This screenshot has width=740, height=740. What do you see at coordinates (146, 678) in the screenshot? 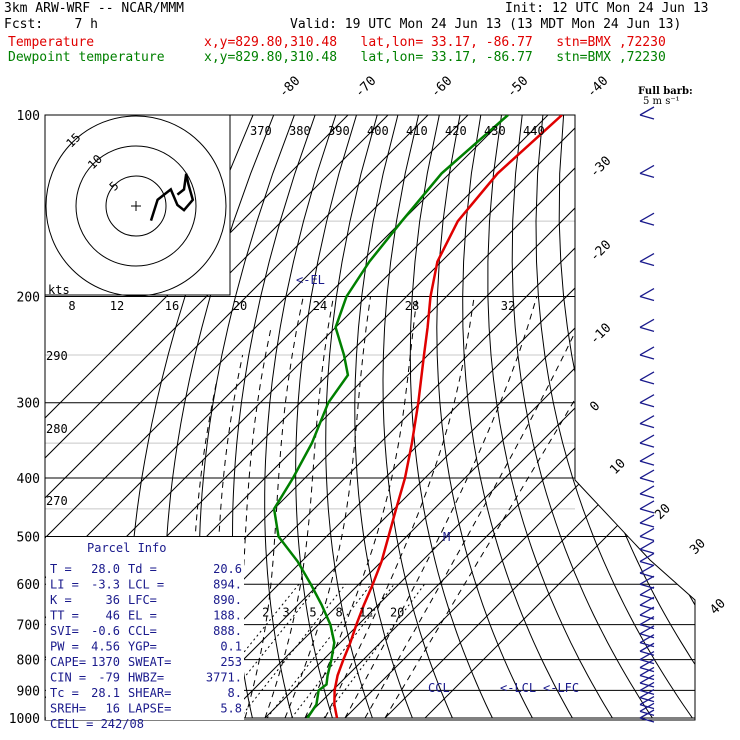
I see `parcel-row-label: HWBZ=` at bounding box center [146, 678].